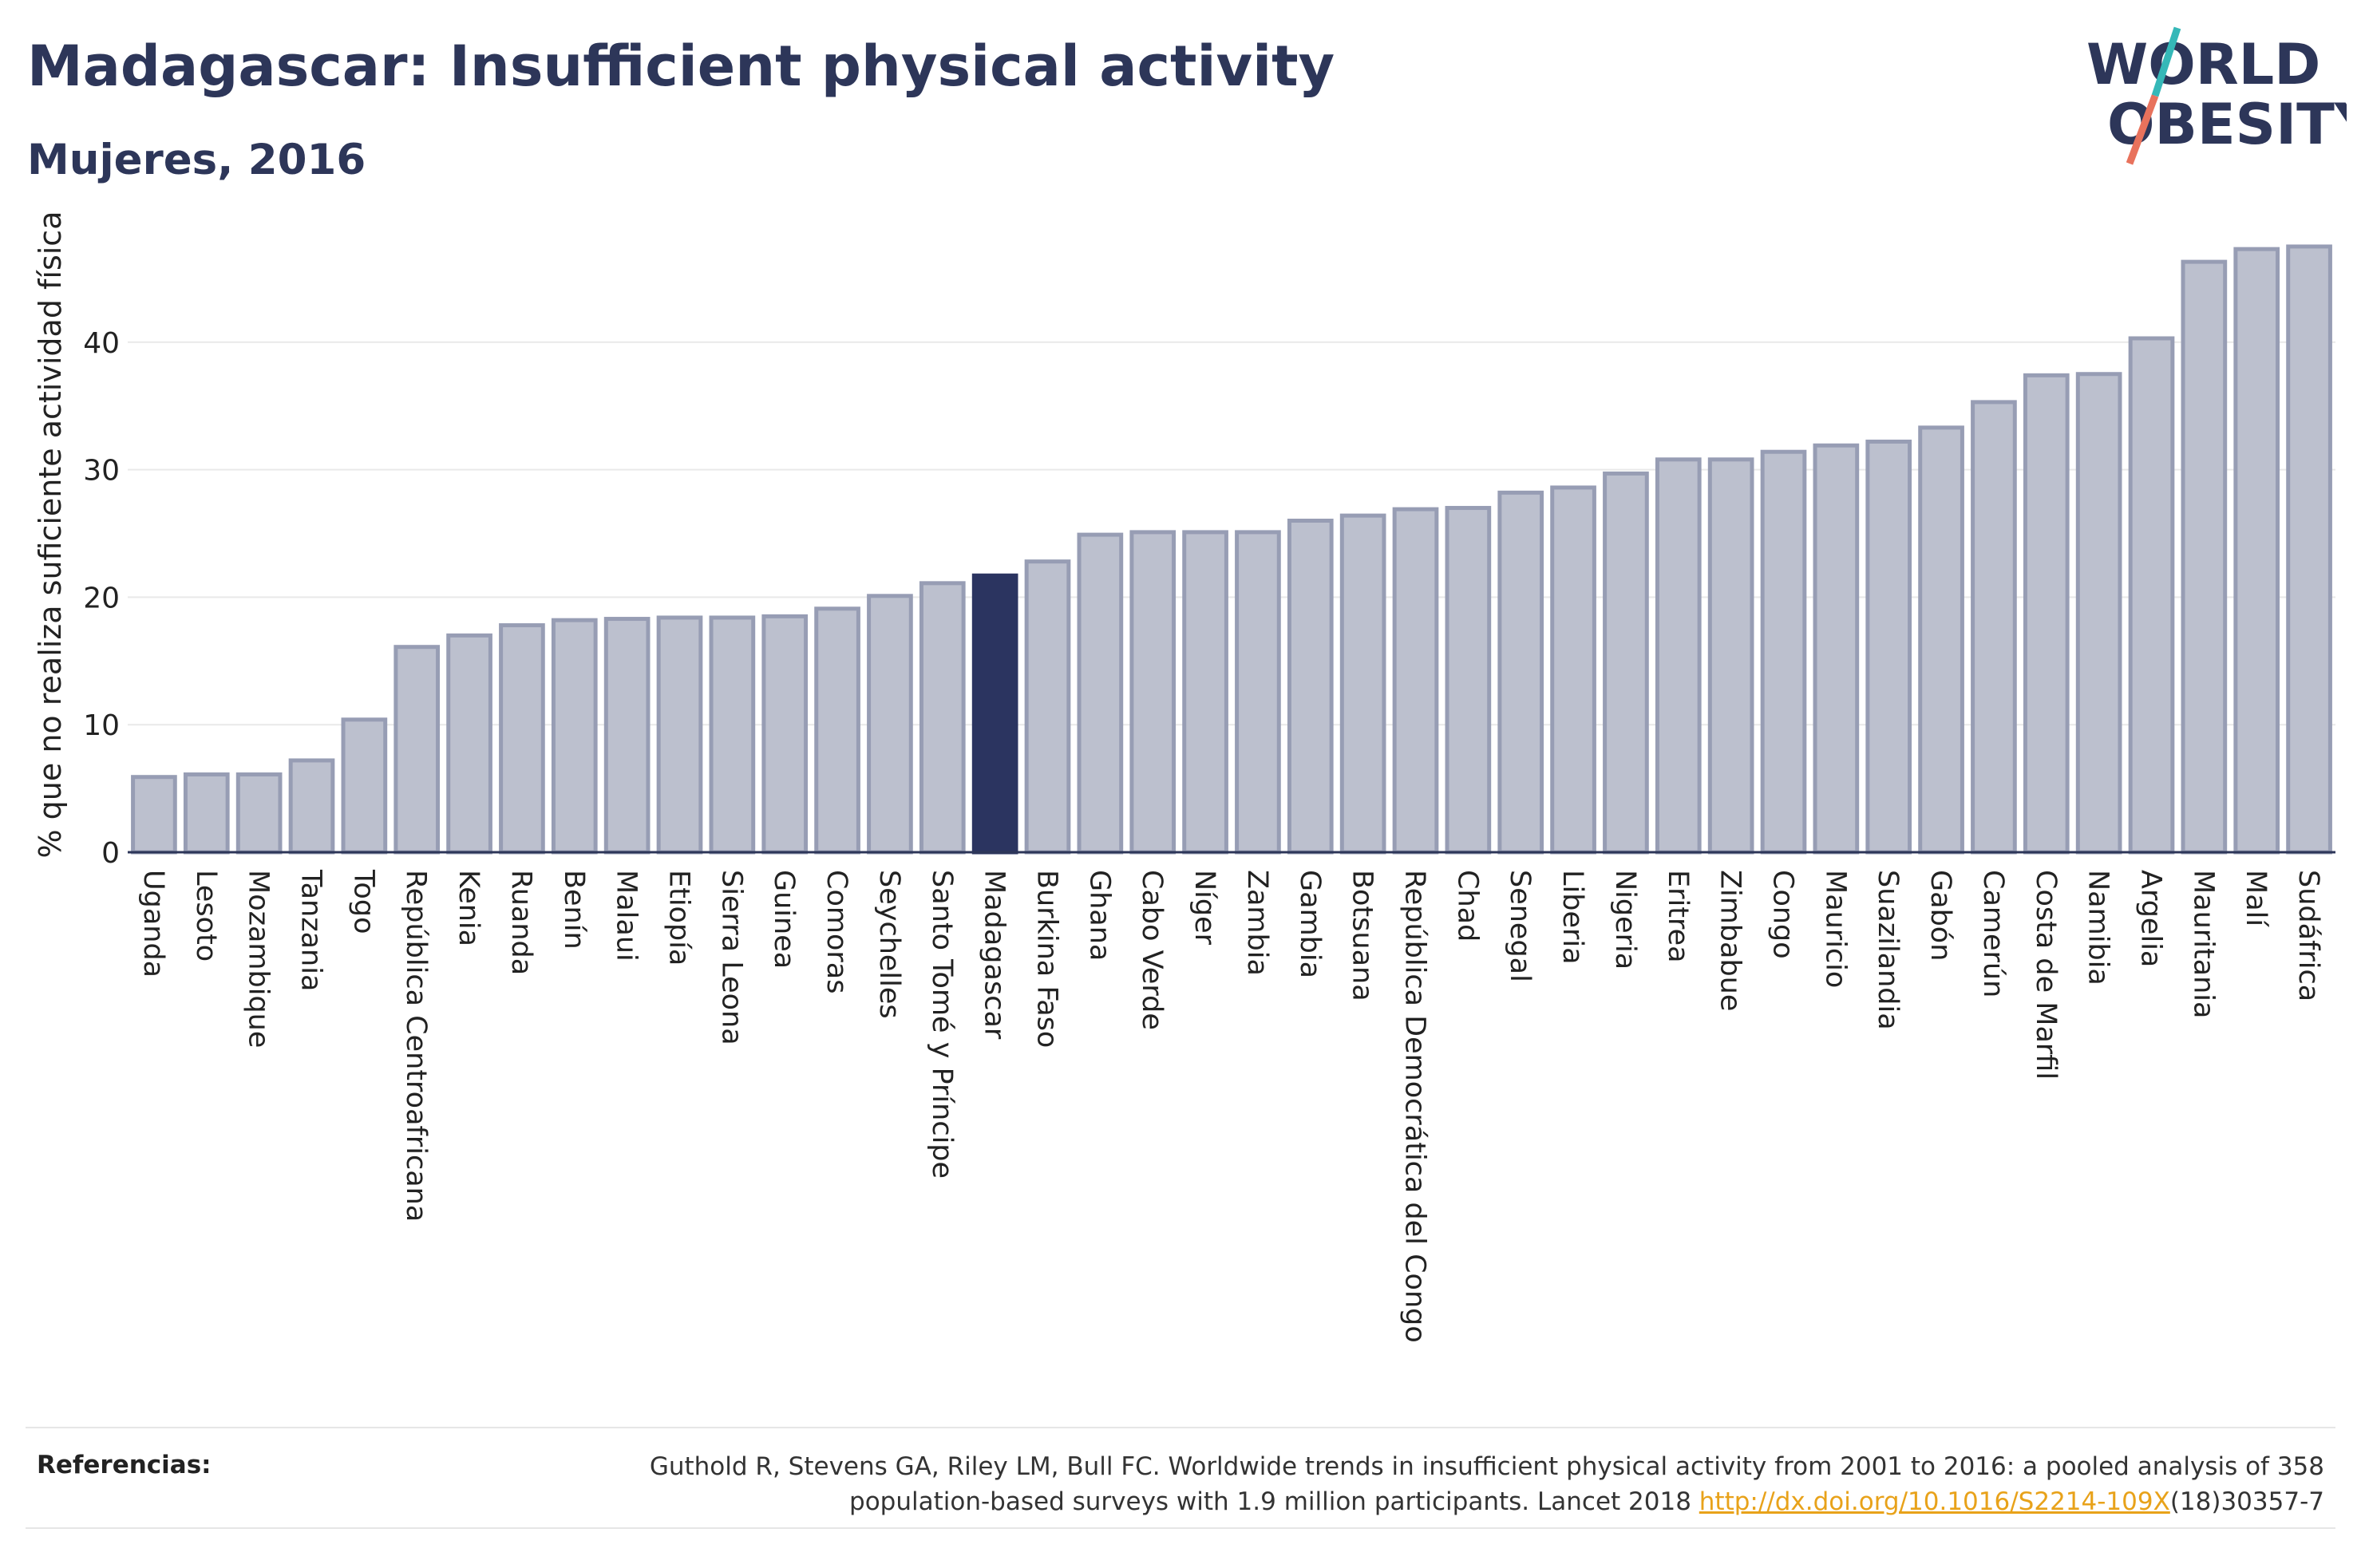  Describe the element at coordinates (2046, 614) in the screenshot. I see `bar-costa-de-marfil` at that location.